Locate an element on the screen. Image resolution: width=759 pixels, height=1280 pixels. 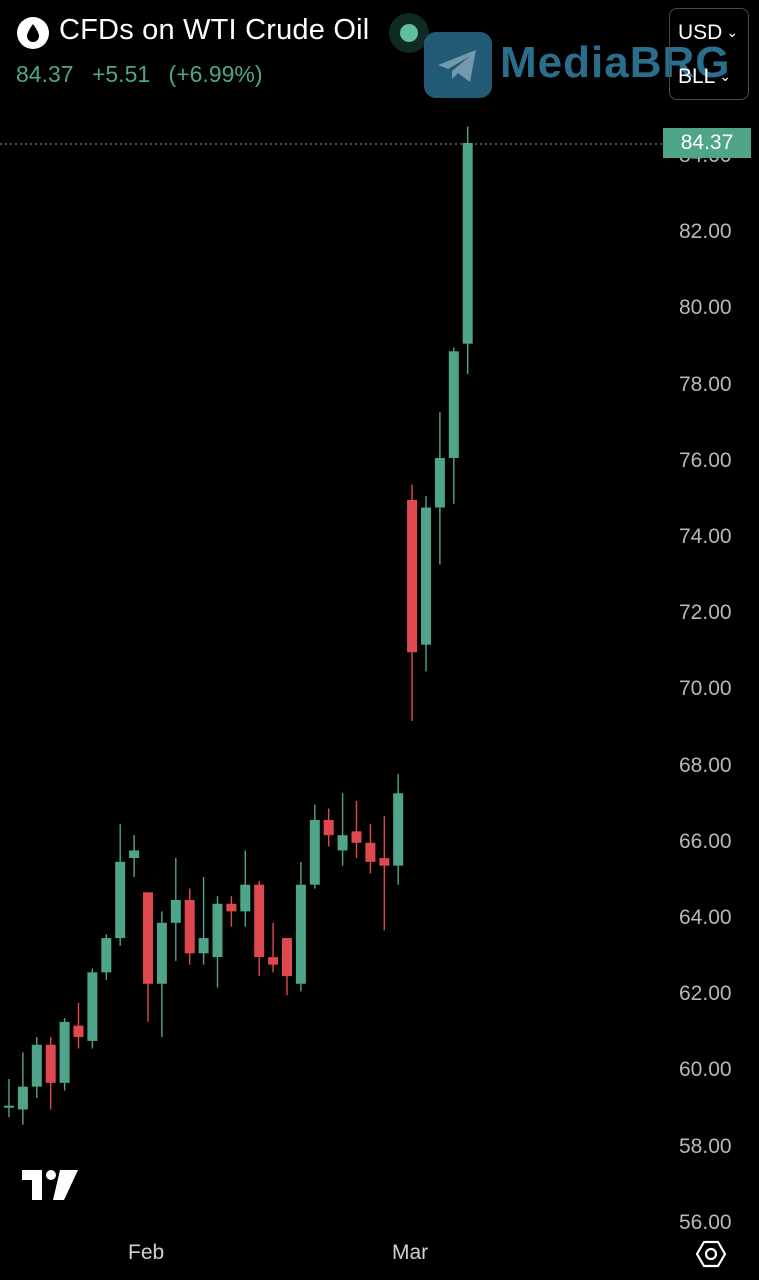
price-change-pct: (+6.99%) is located at coordinates (215, 74).